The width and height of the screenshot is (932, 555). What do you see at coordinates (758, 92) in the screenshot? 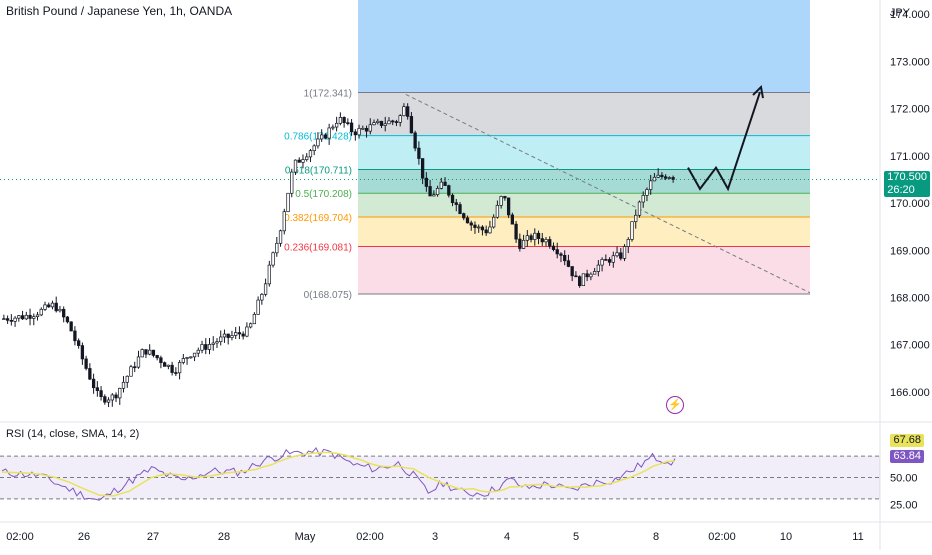
I see `projection-arrowhead` at bounding box center [758, 92].